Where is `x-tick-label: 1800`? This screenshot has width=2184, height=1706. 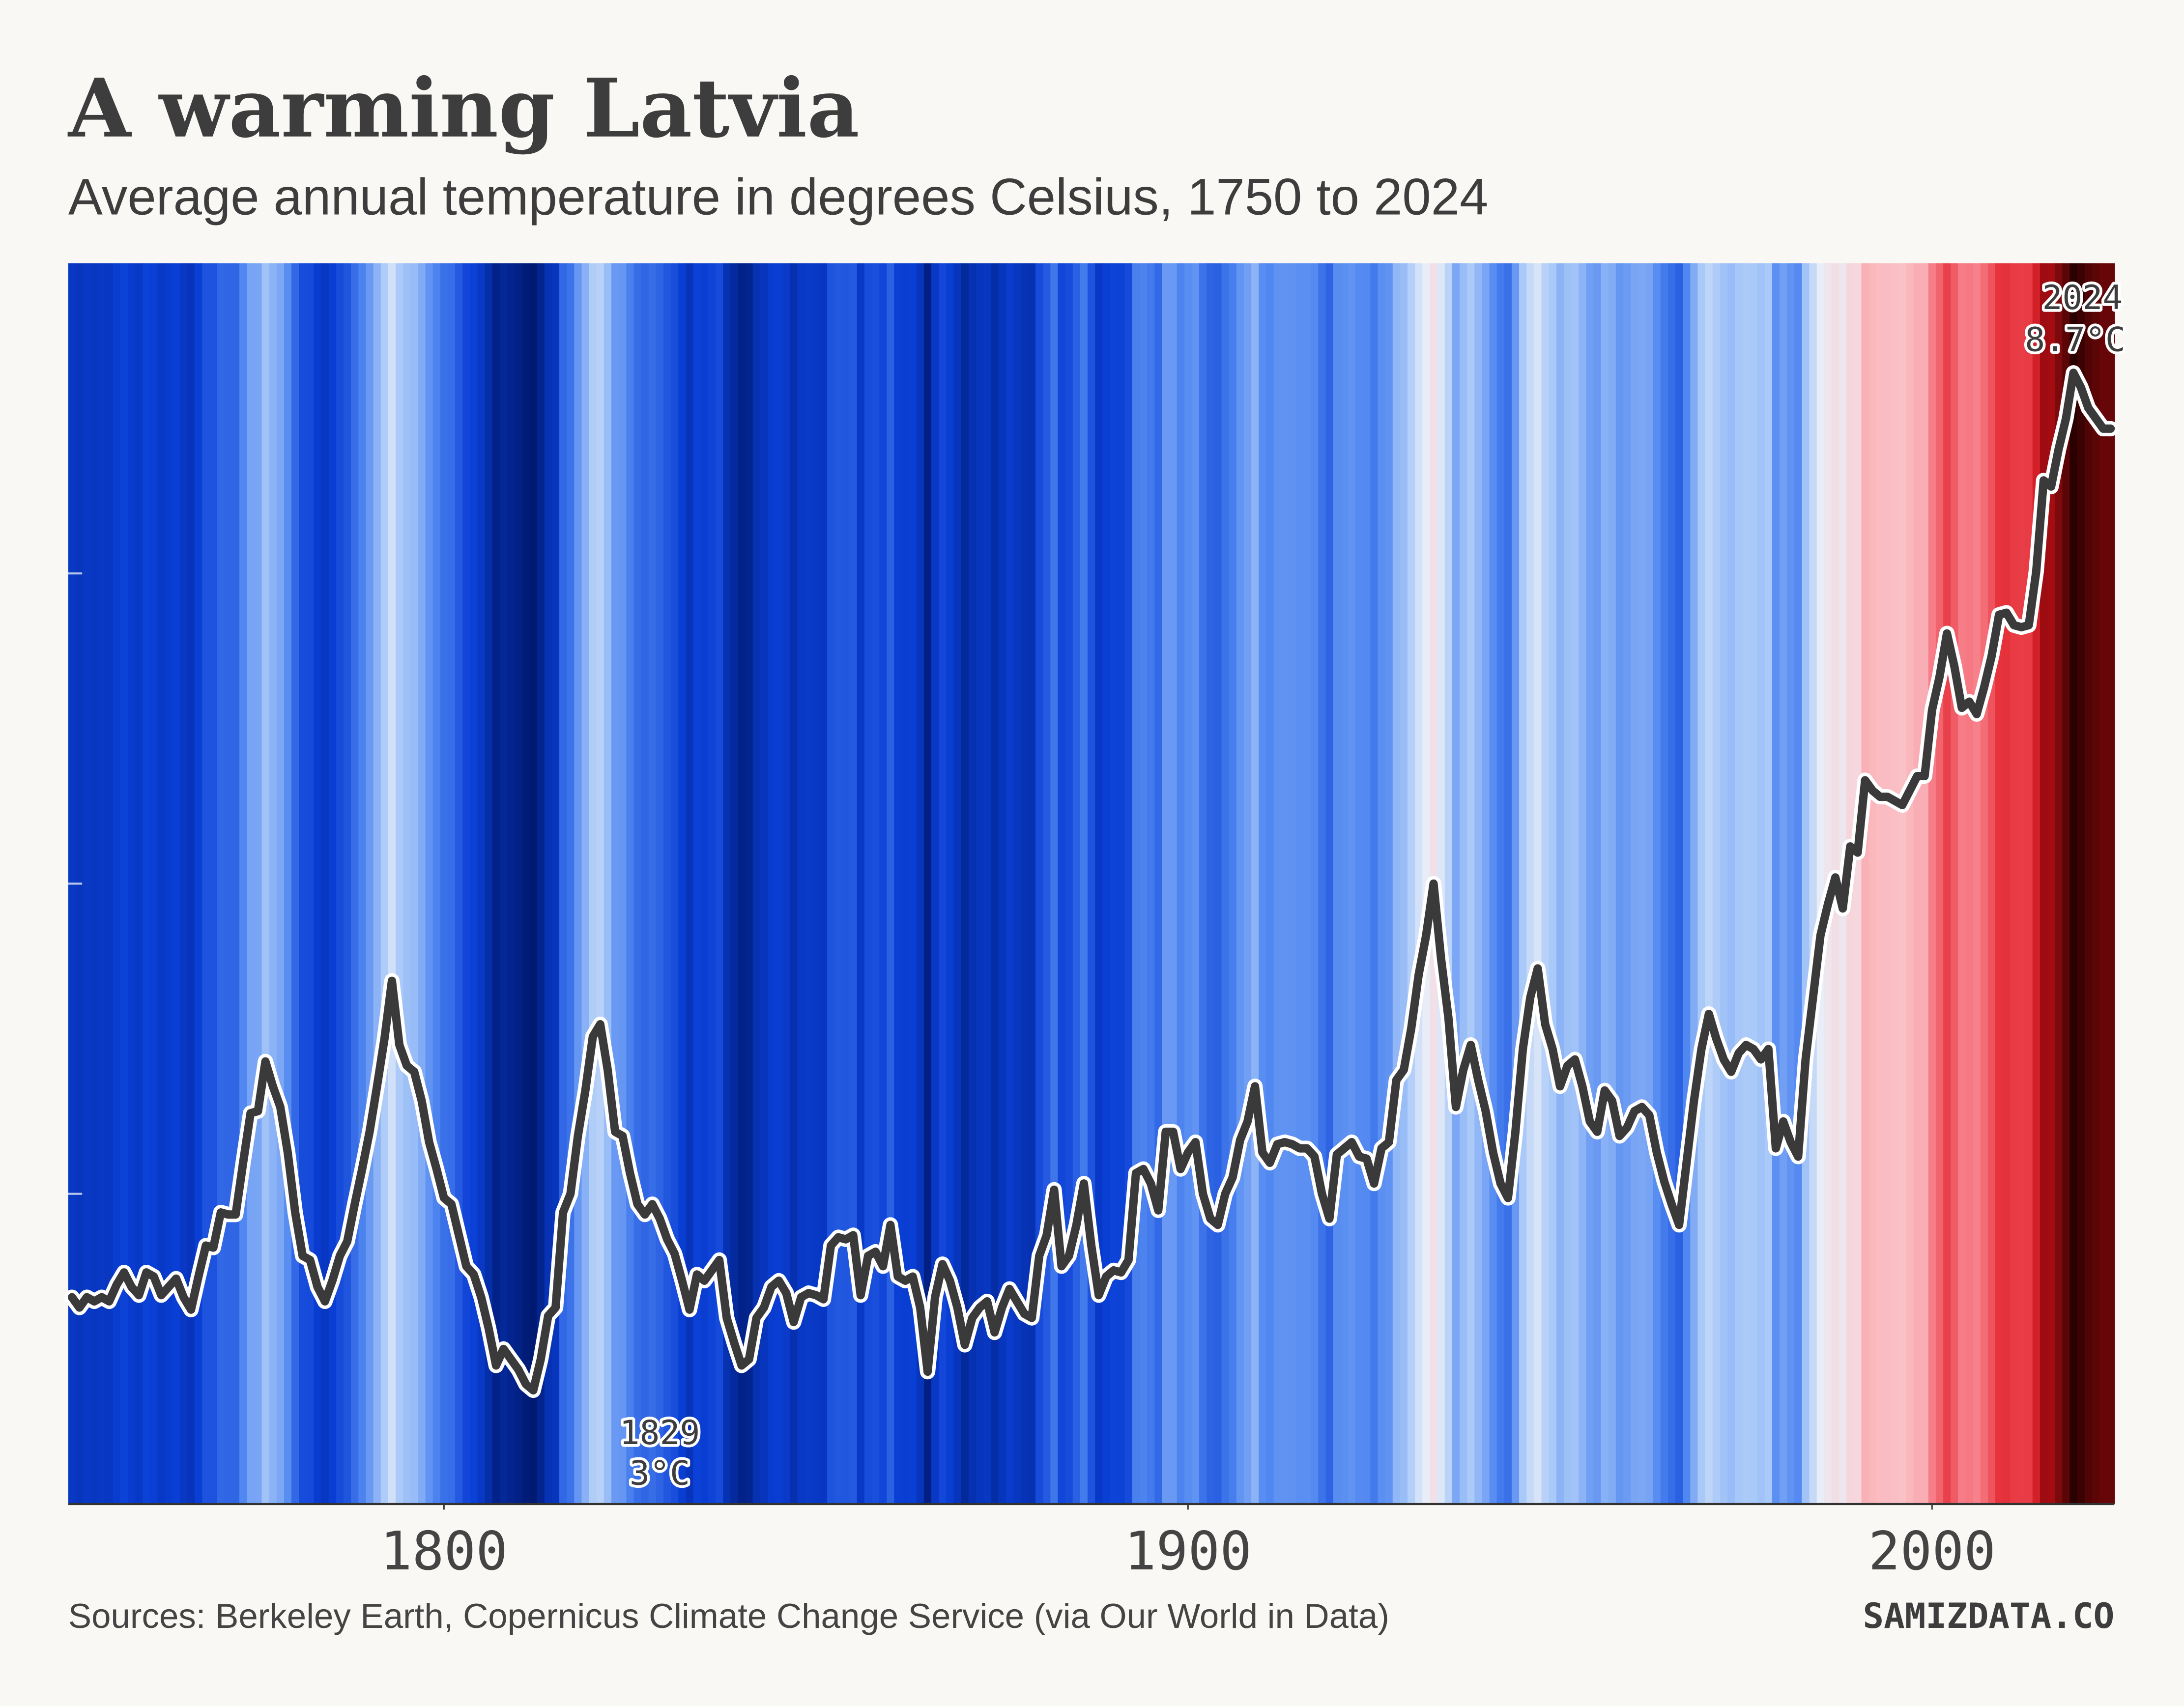 x-tick-label: 1800 is located at coordinates (444, 1551).